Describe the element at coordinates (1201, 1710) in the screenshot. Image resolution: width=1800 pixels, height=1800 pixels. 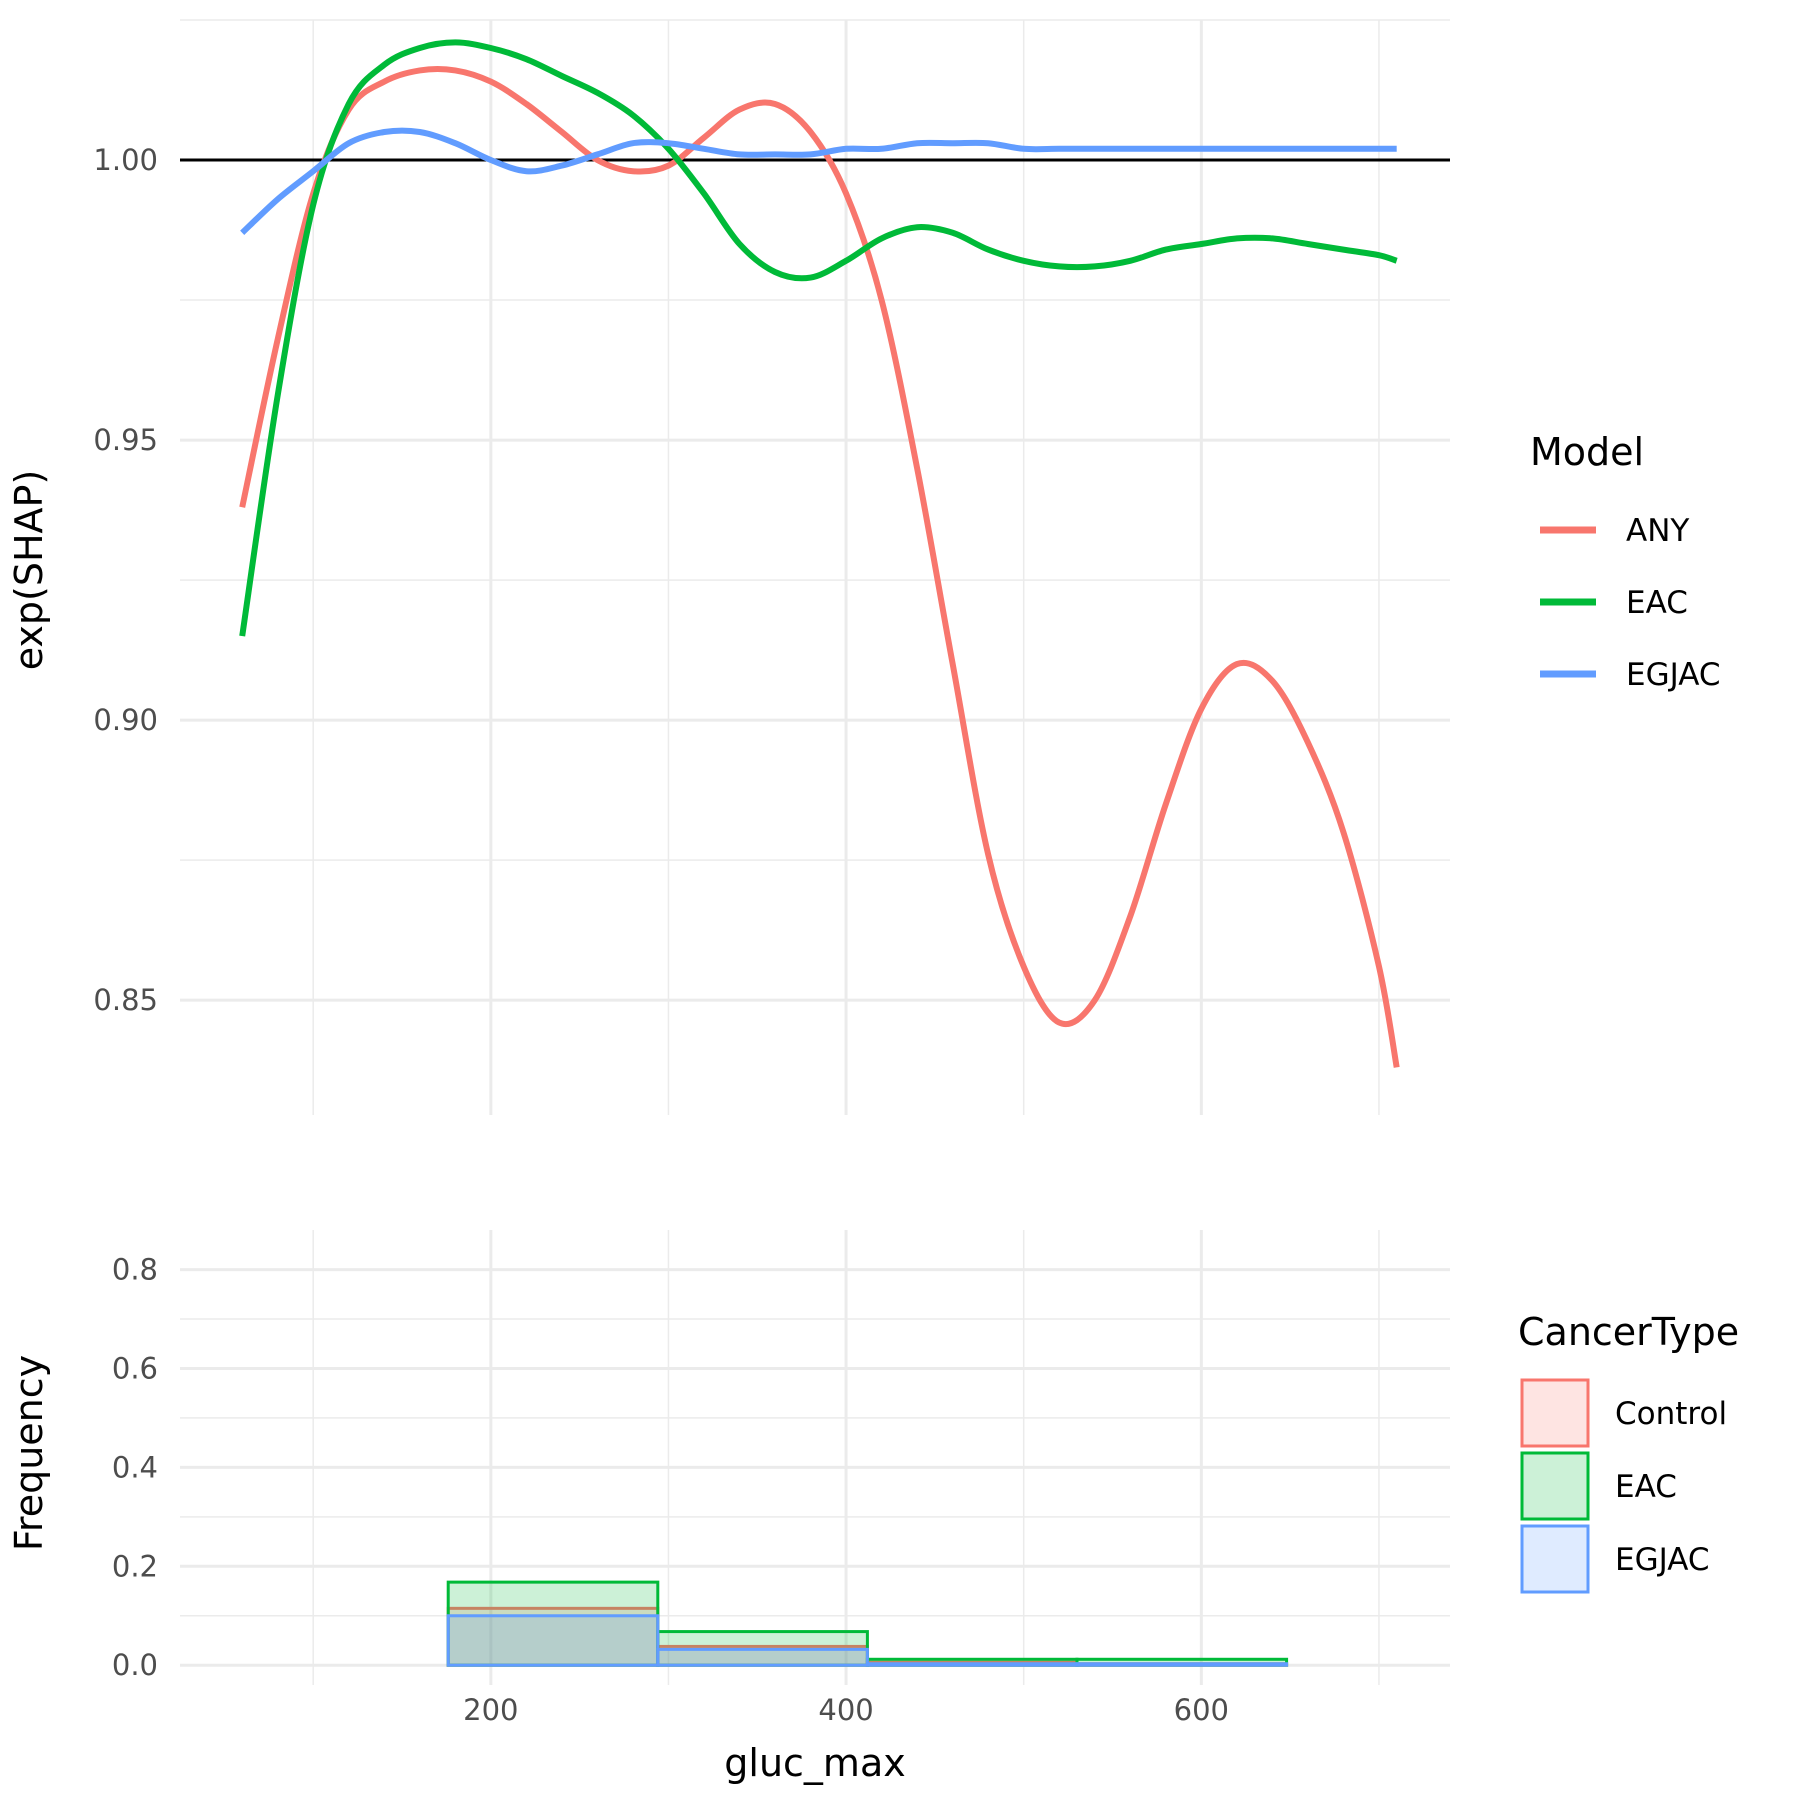
I see `bottom-x-tick-label: 600` at that location.